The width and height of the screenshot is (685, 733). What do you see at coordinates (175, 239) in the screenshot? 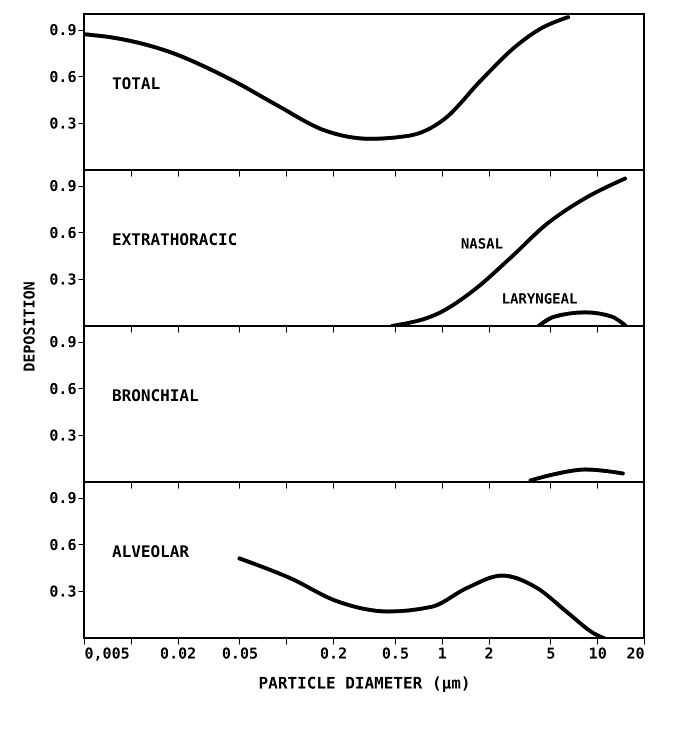
I see `text: EXTRATHORACIC` at bounding box center [175, 239].